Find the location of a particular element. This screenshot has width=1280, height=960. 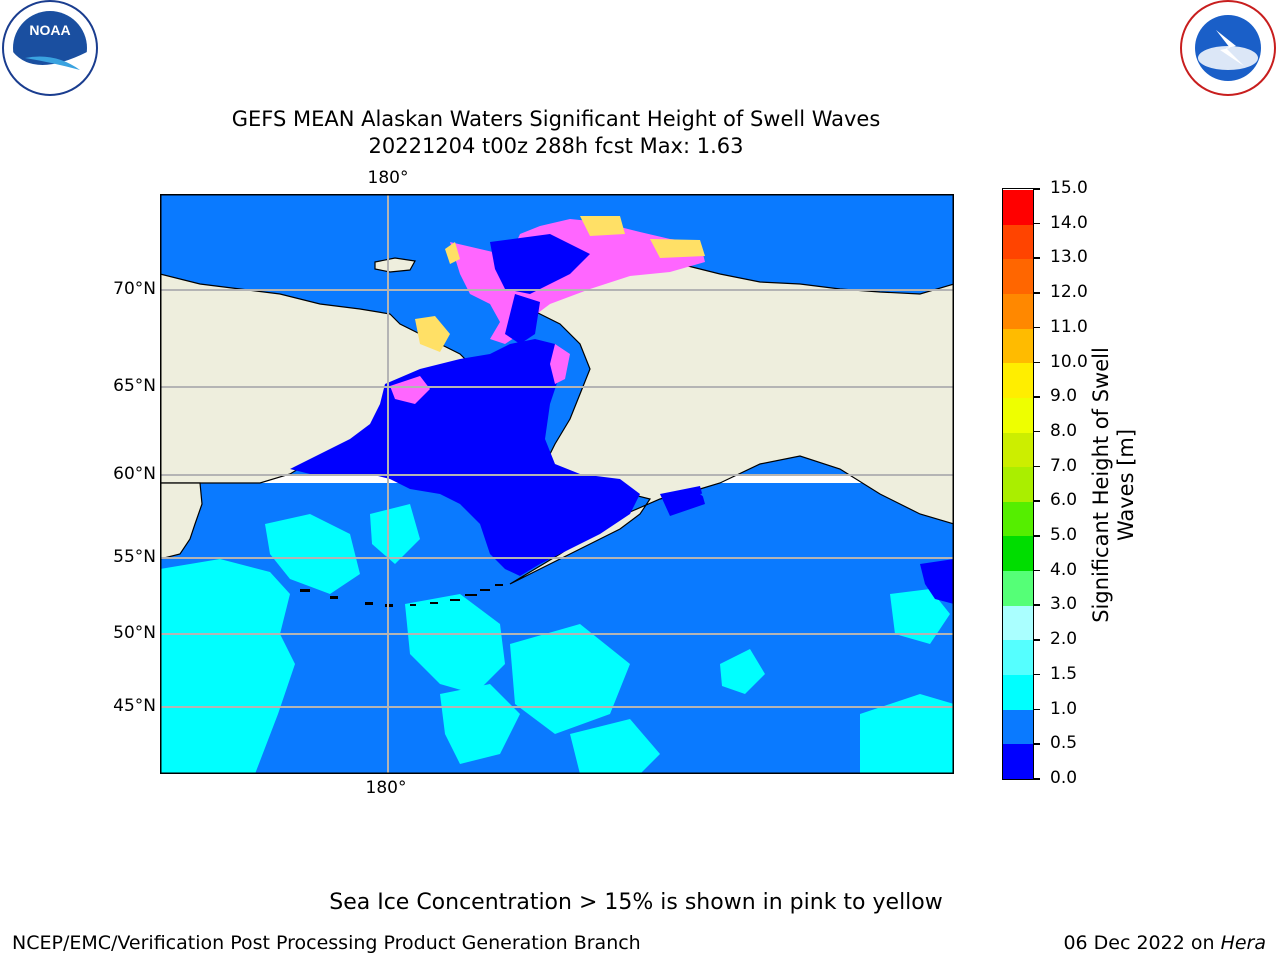

footer-date: 06 Dec 2022 on Hera is located at coordinates (1164, 943).